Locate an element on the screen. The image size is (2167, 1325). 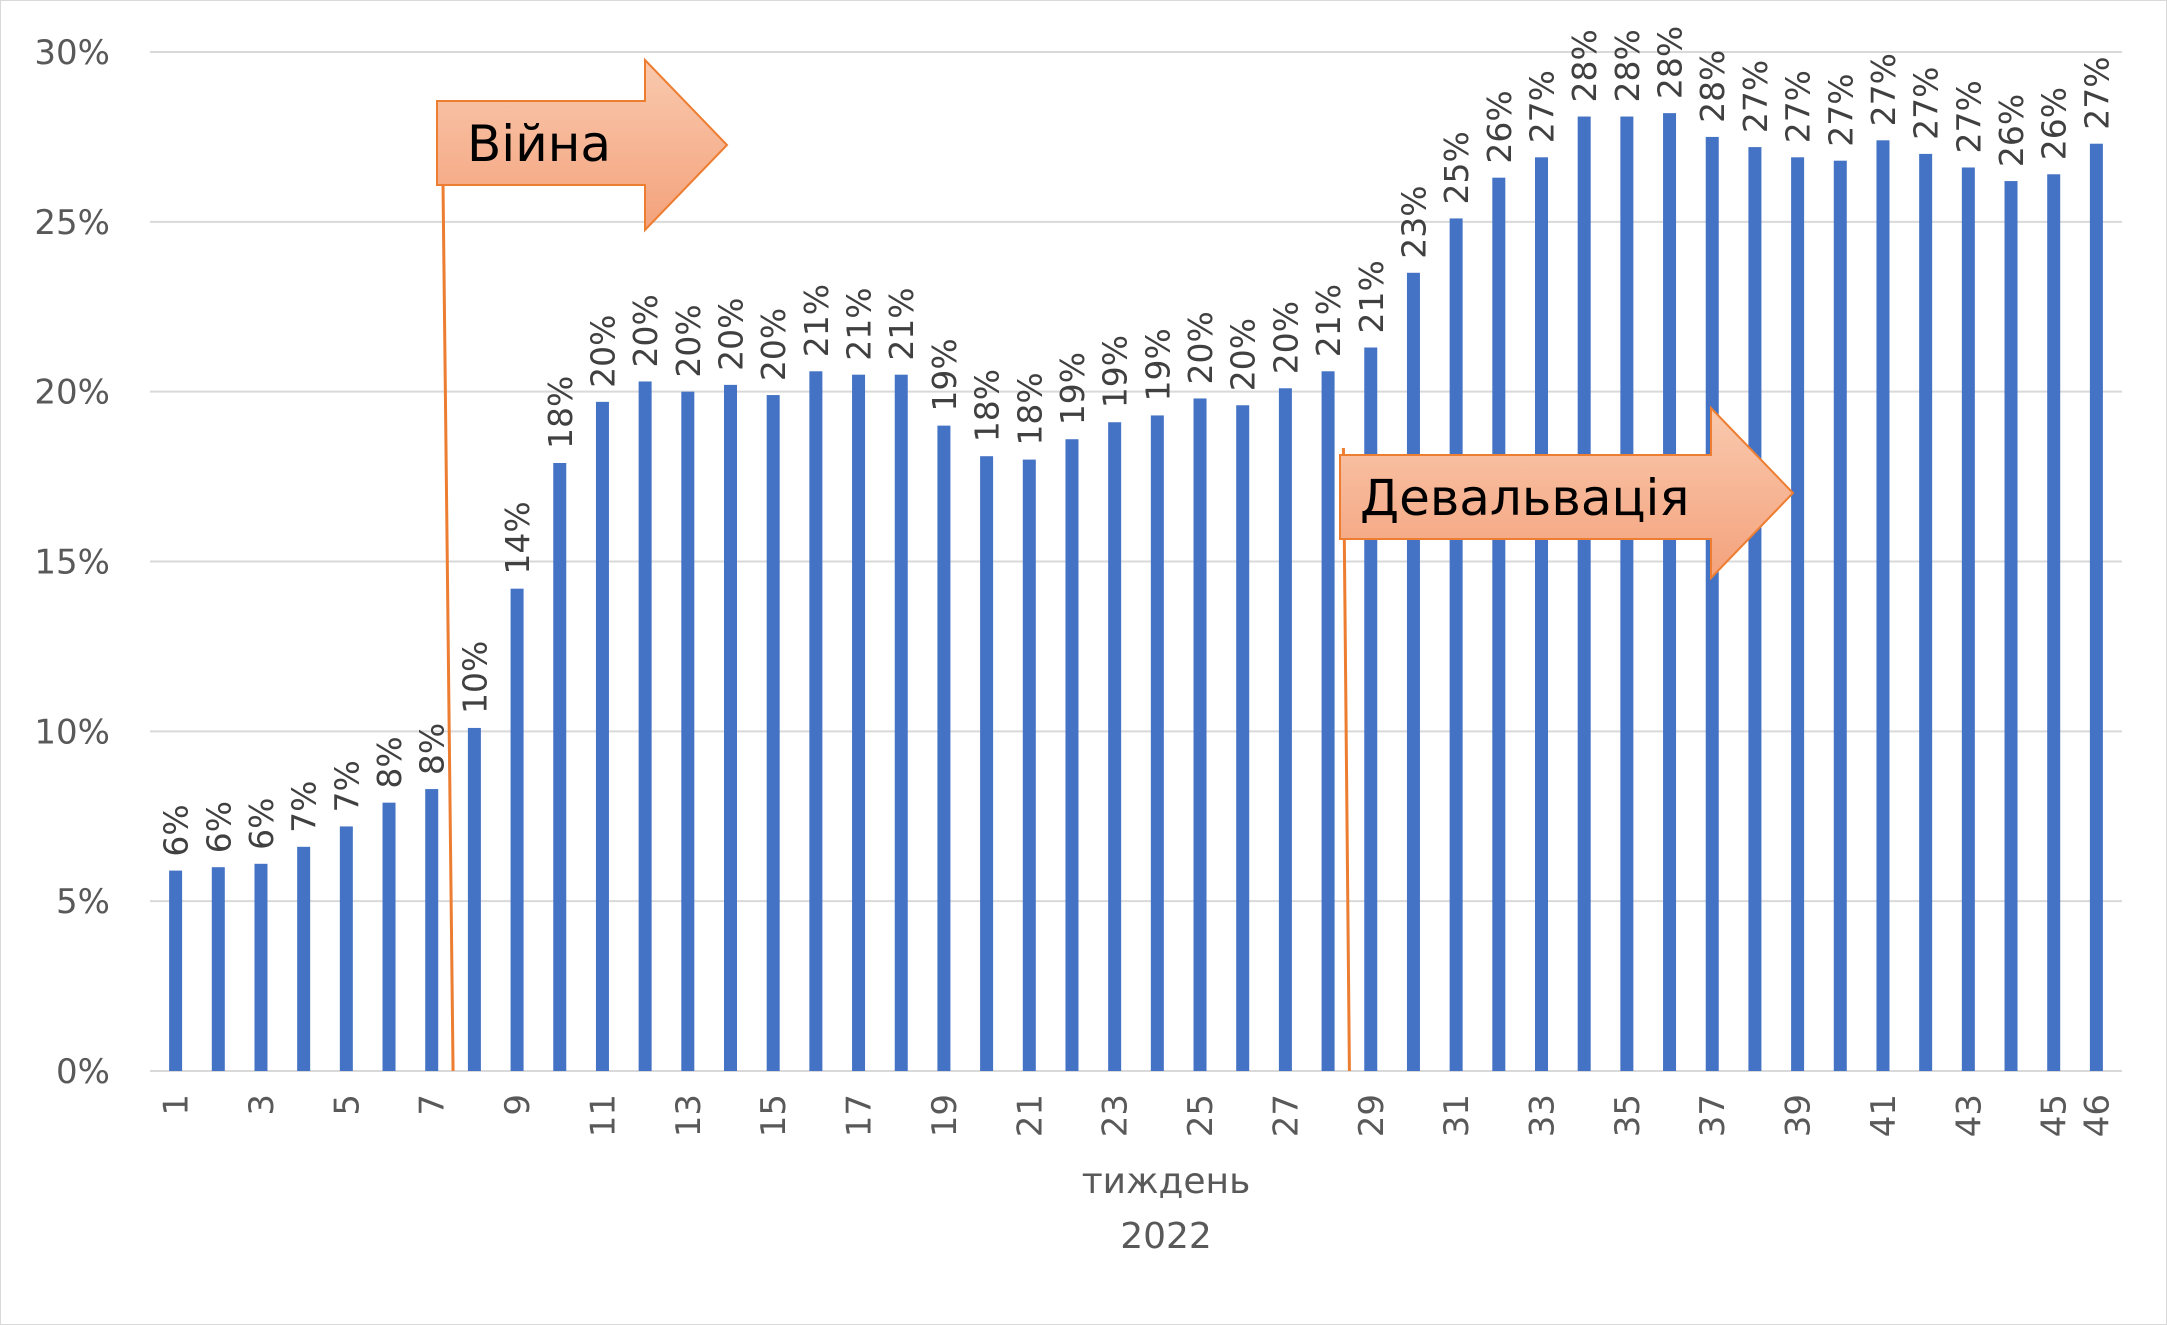
x-tick-label: 31 is located at coordinates (1457, 1115).